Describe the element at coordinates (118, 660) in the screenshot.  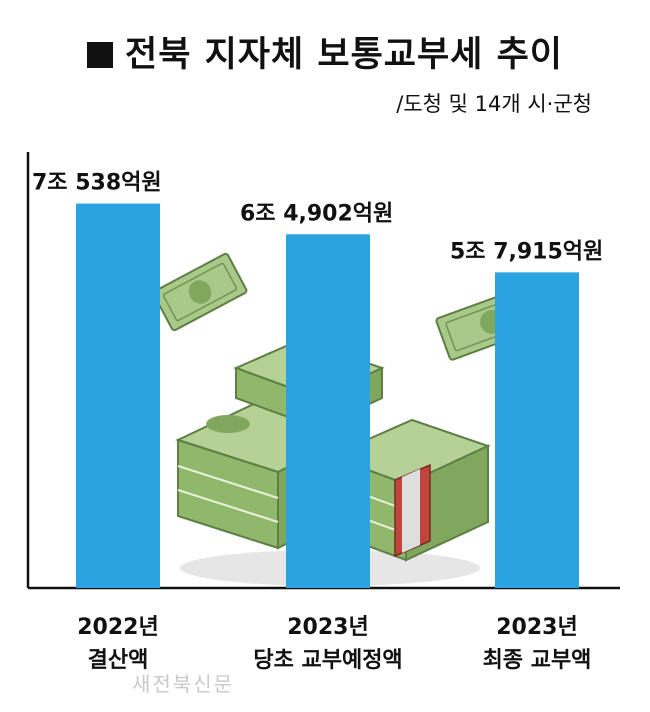
I see `category-label-1-line-2: 결산액` at that location.